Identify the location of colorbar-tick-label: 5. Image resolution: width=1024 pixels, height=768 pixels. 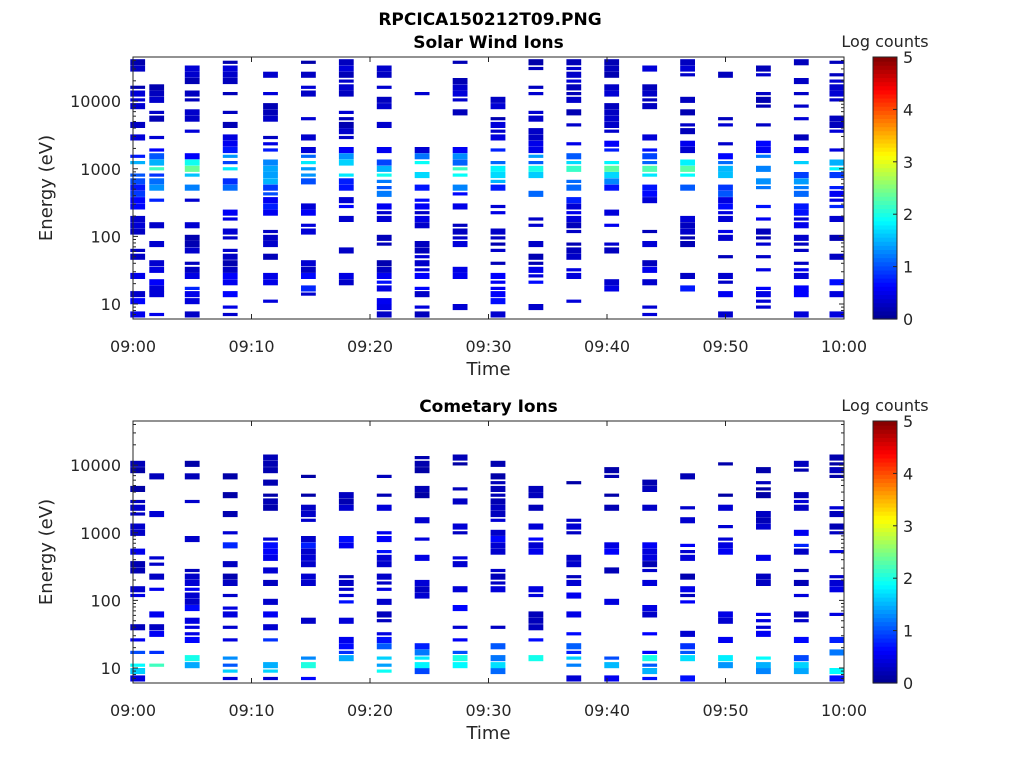
(908, 421).